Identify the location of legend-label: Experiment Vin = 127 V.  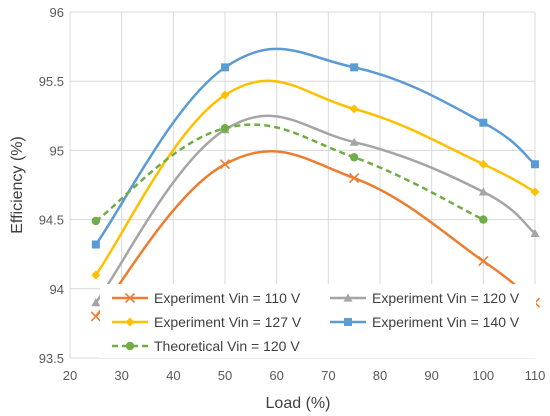
(228, 322).